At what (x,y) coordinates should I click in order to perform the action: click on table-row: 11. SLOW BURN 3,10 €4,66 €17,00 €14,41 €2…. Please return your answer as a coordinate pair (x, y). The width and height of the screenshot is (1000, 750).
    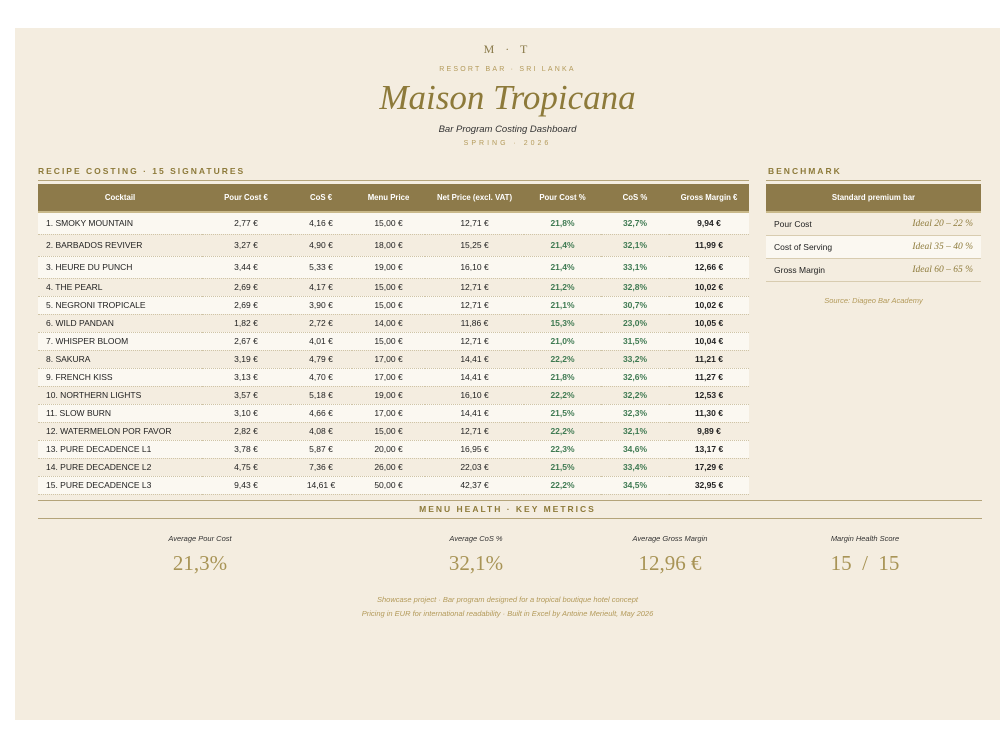
    Looking at the image, I should click on (393, 413).